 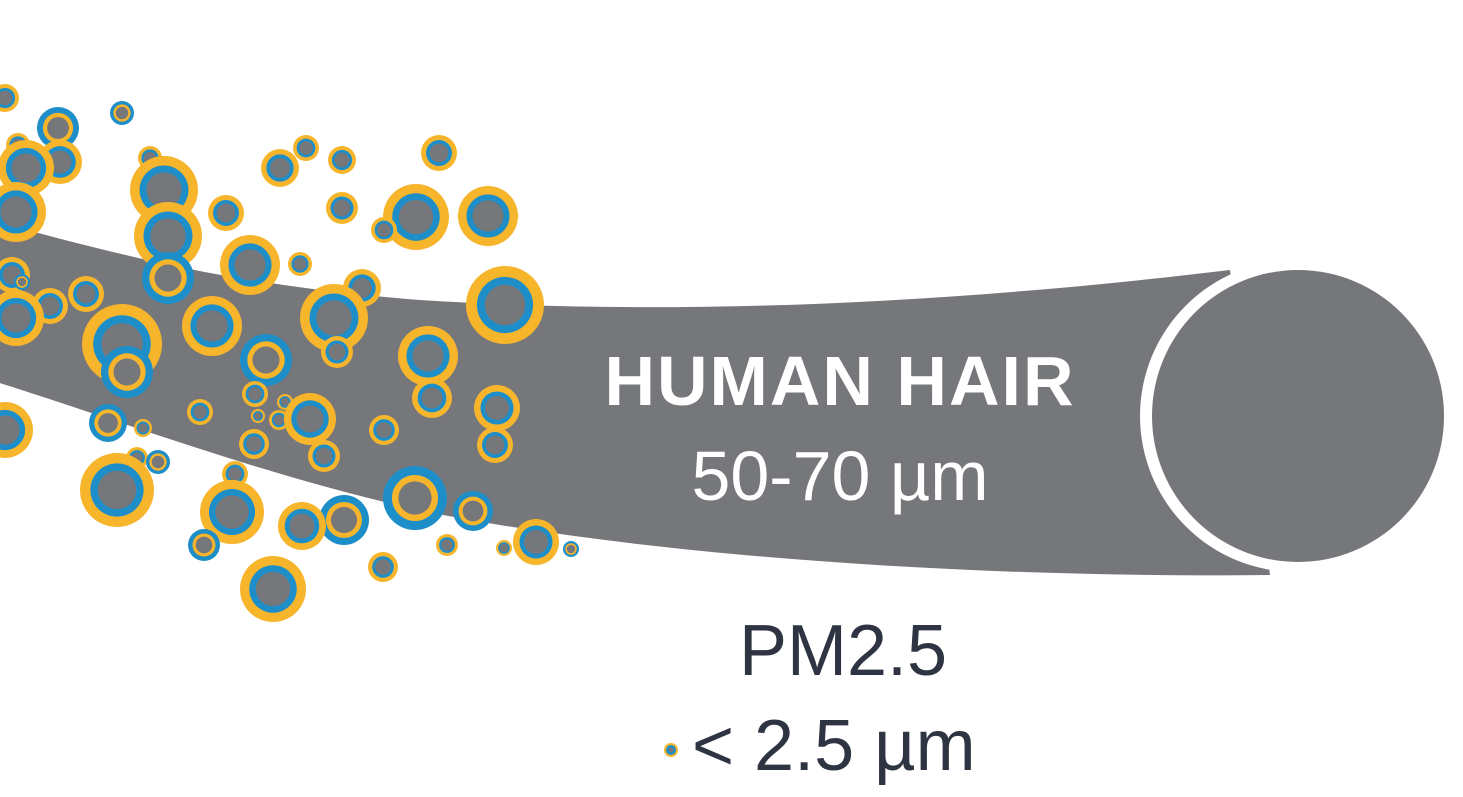 I want to click on hair-cross-section, so click(x=1298, y=416).